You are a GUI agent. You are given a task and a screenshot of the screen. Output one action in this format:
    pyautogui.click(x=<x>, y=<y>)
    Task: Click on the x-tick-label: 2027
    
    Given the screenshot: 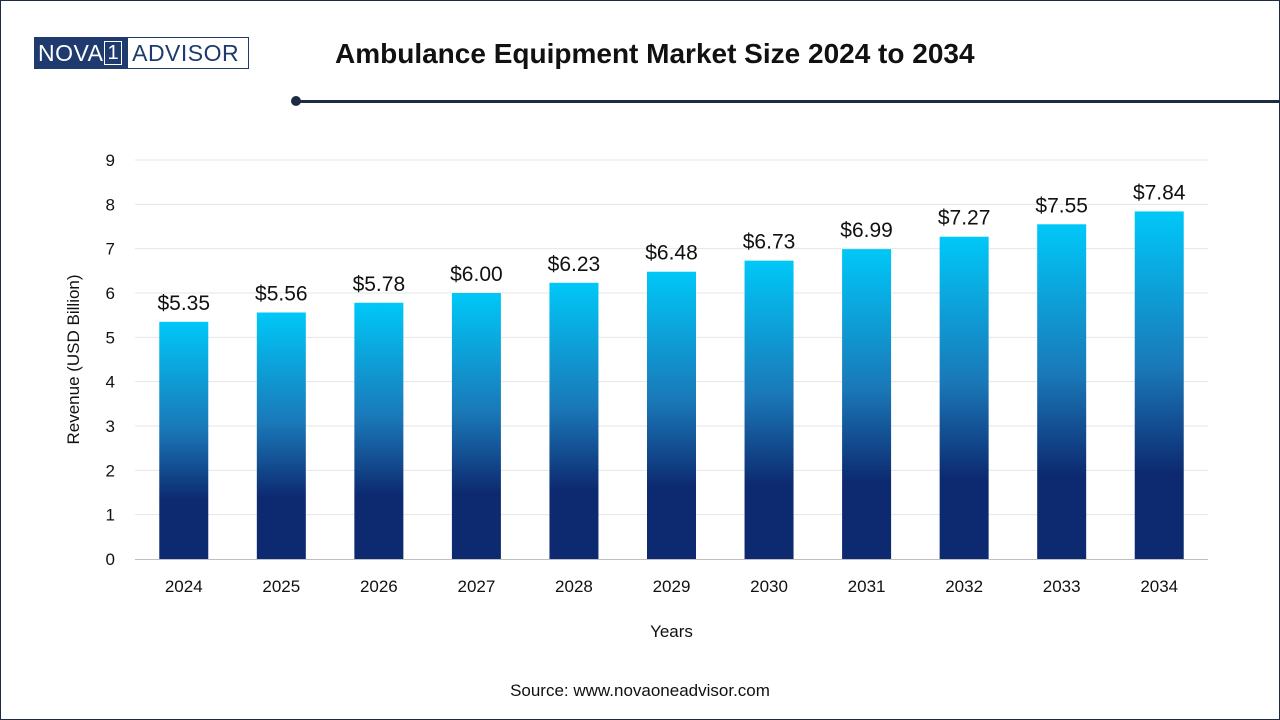 What is the action you would take?
    pyautogui.click(x=476, y=586)
    